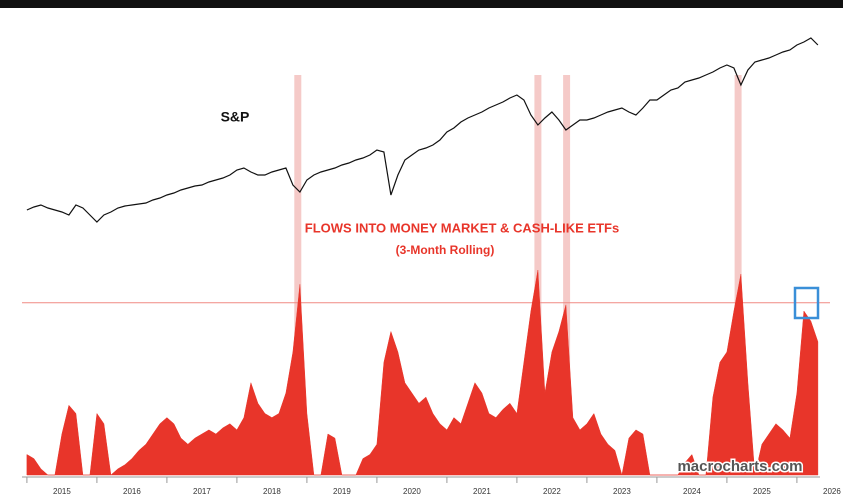 The height and width of the screenshot is (503, 843). Describe the element at coordinates (272, 491) in the screenshot. I see `x-tick-label: 2018` at that location.